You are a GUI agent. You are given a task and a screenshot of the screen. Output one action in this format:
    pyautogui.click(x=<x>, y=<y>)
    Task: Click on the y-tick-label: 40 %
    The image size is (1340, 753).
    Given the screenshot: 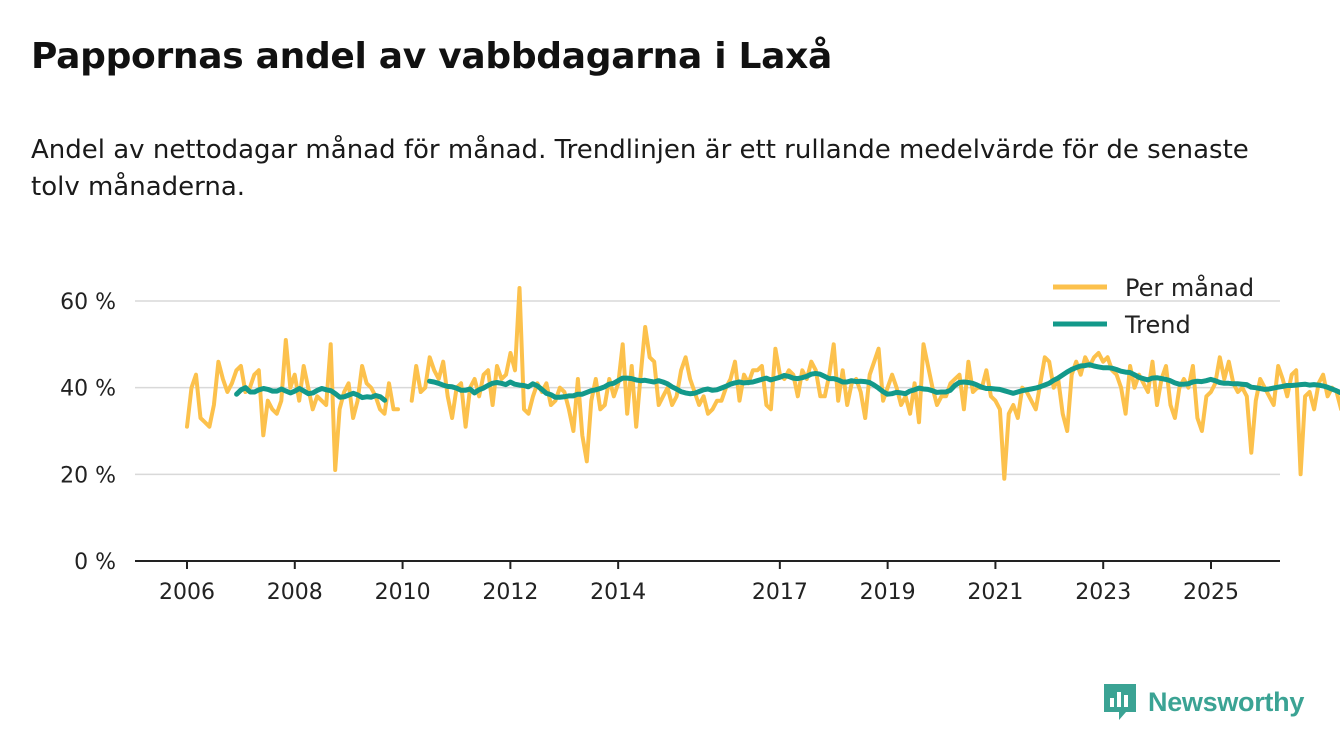 What is the action you would take?
    pyautogui.click(x=88, y=389)
    